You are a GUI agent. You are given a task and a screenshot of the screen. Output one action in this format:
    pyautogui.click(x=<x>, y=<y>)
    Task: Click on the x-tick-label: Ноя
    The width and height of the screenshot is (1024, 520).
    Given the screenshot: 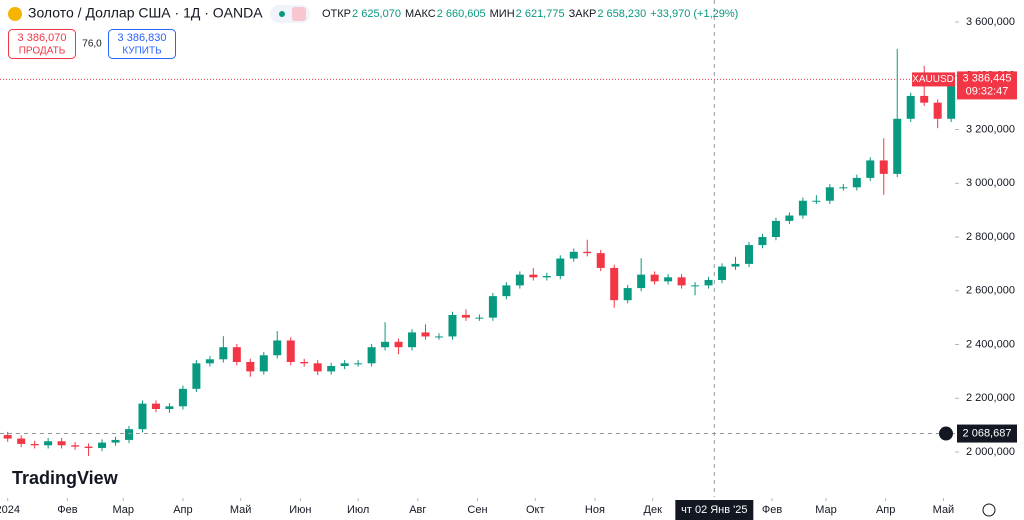 What is the action you would take?
    pyautogui.click(x=595, y=510)
    